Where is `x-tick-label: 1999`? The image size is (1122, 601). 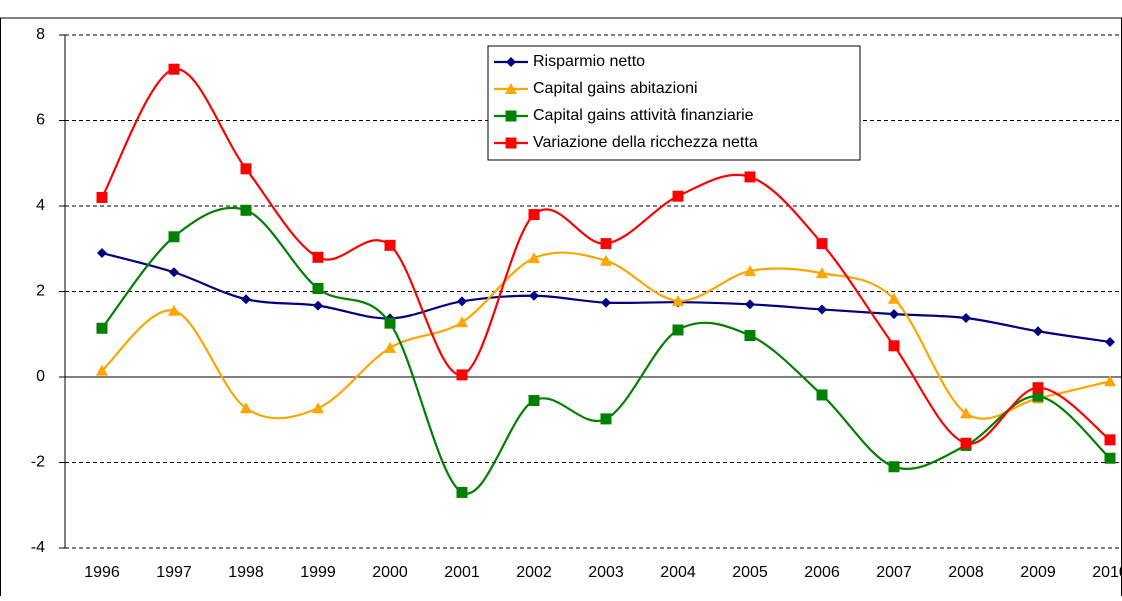 x-tick-label: 1999 is located at coordinates (318, 572).